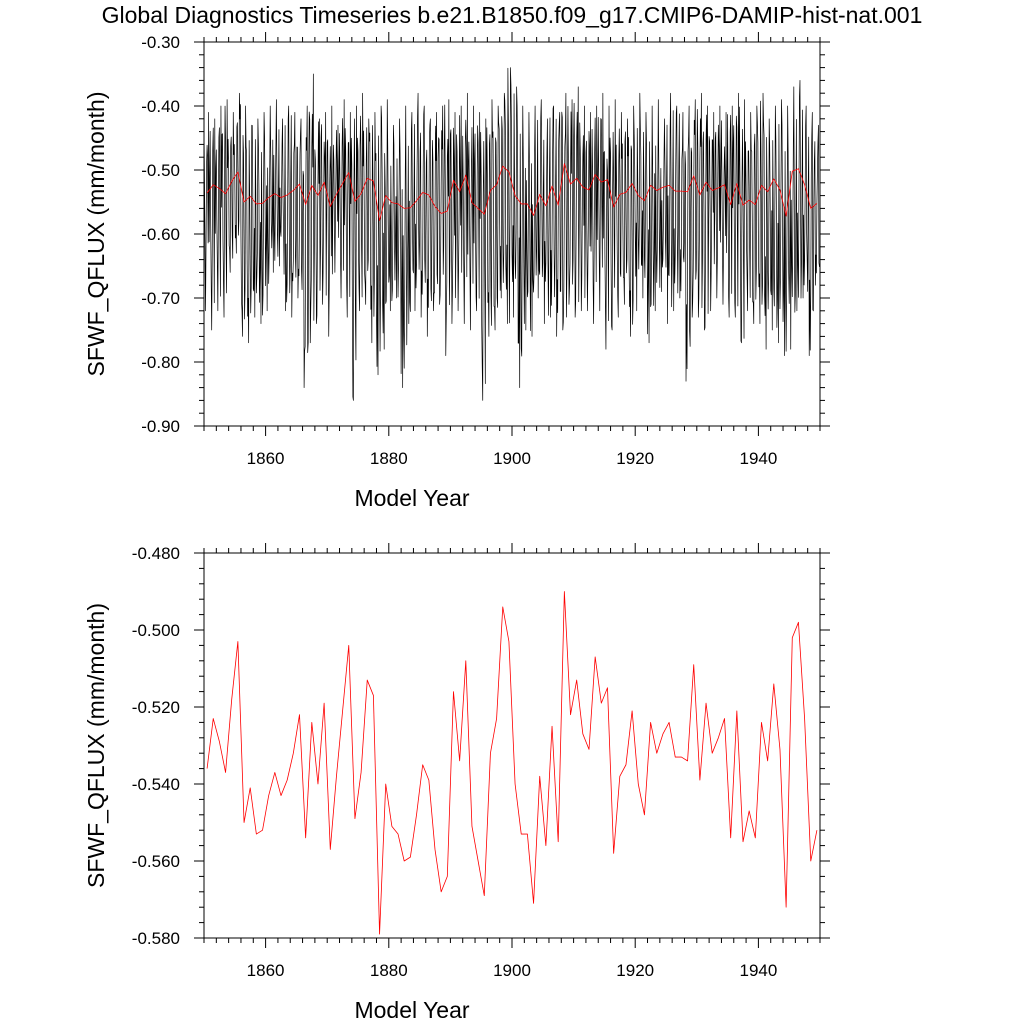  I want to click on y-tick-label: -0.30, so click(160, 42).